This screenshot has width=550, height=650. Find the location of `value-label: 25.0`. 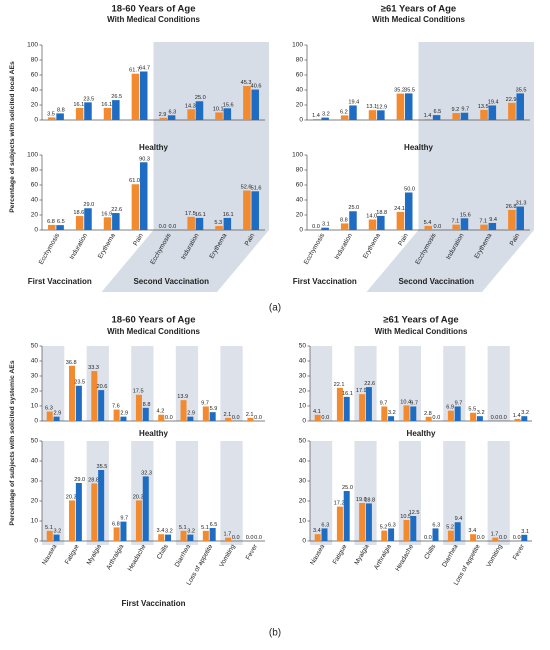

value-label: 25.0 is located at coordinates (347, 488).